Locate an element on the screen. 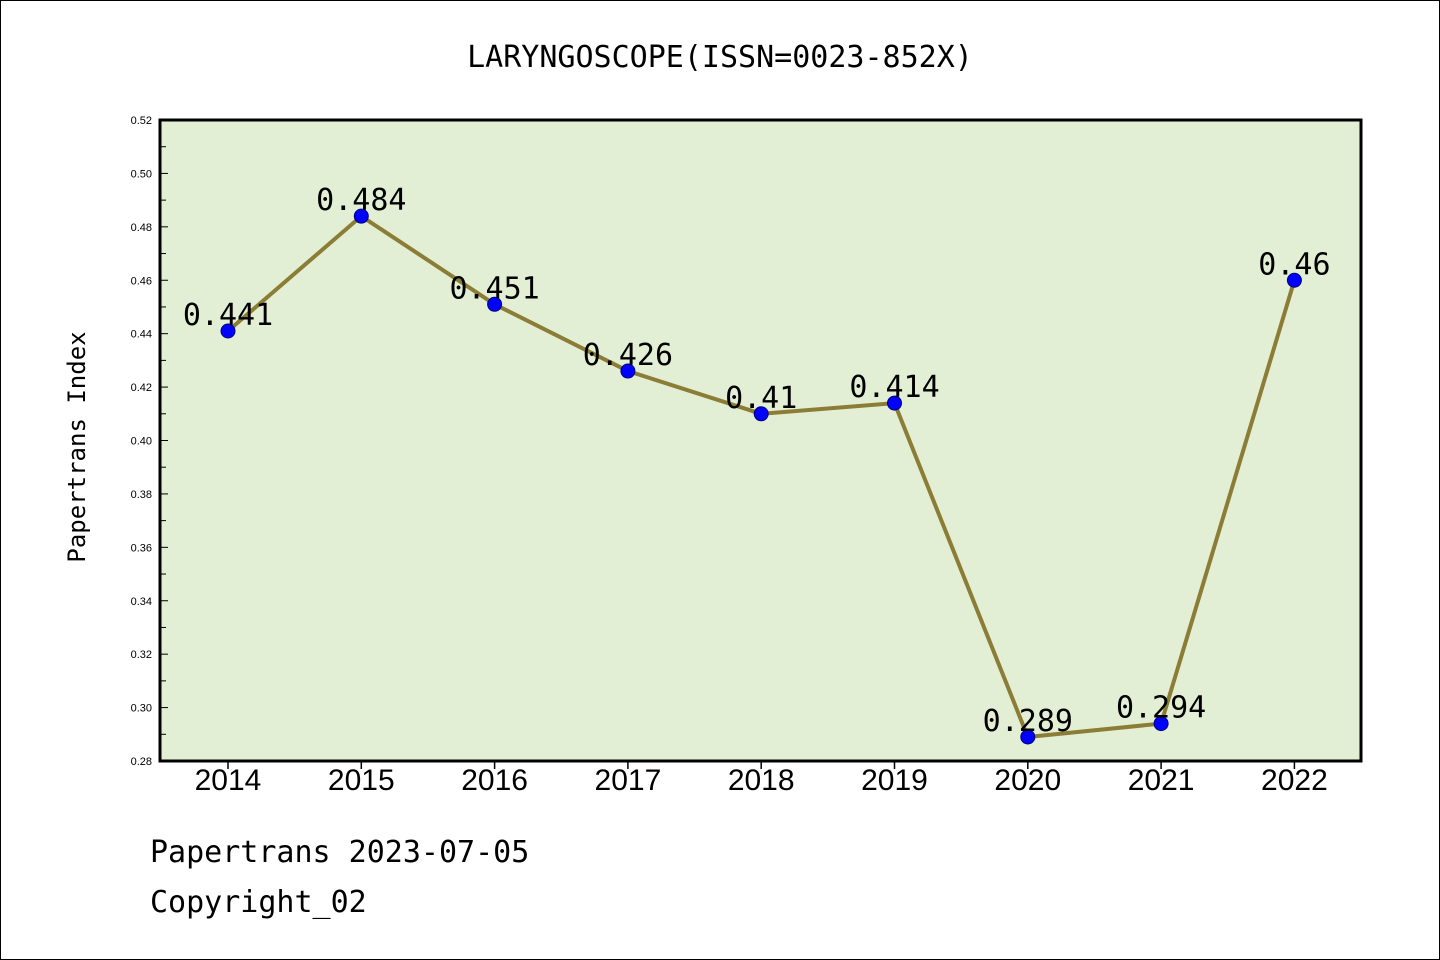 This screenshot has height=960, width=1440. x-tick-label: 2021 is located at coordinates (1161, 780).